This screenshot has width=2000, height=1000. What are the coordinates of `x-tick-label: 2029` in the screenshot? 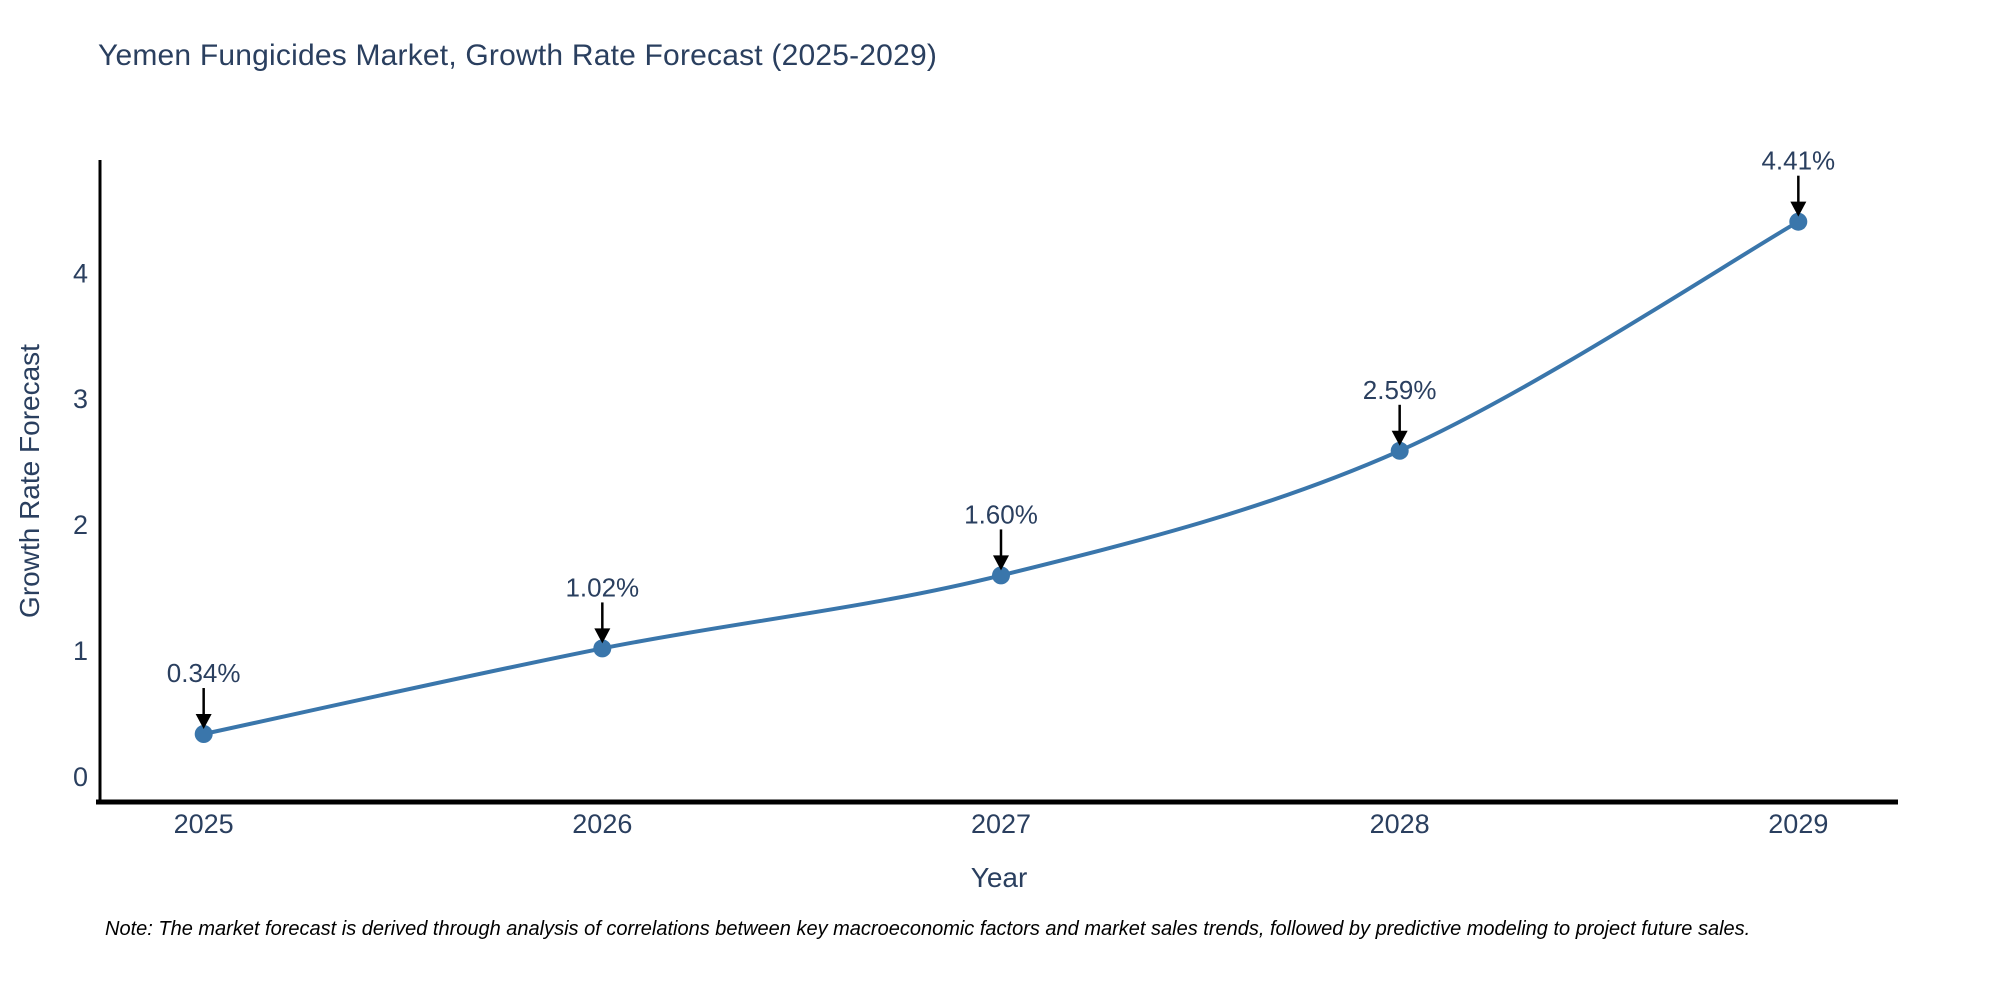 It's located at (1798, 824).